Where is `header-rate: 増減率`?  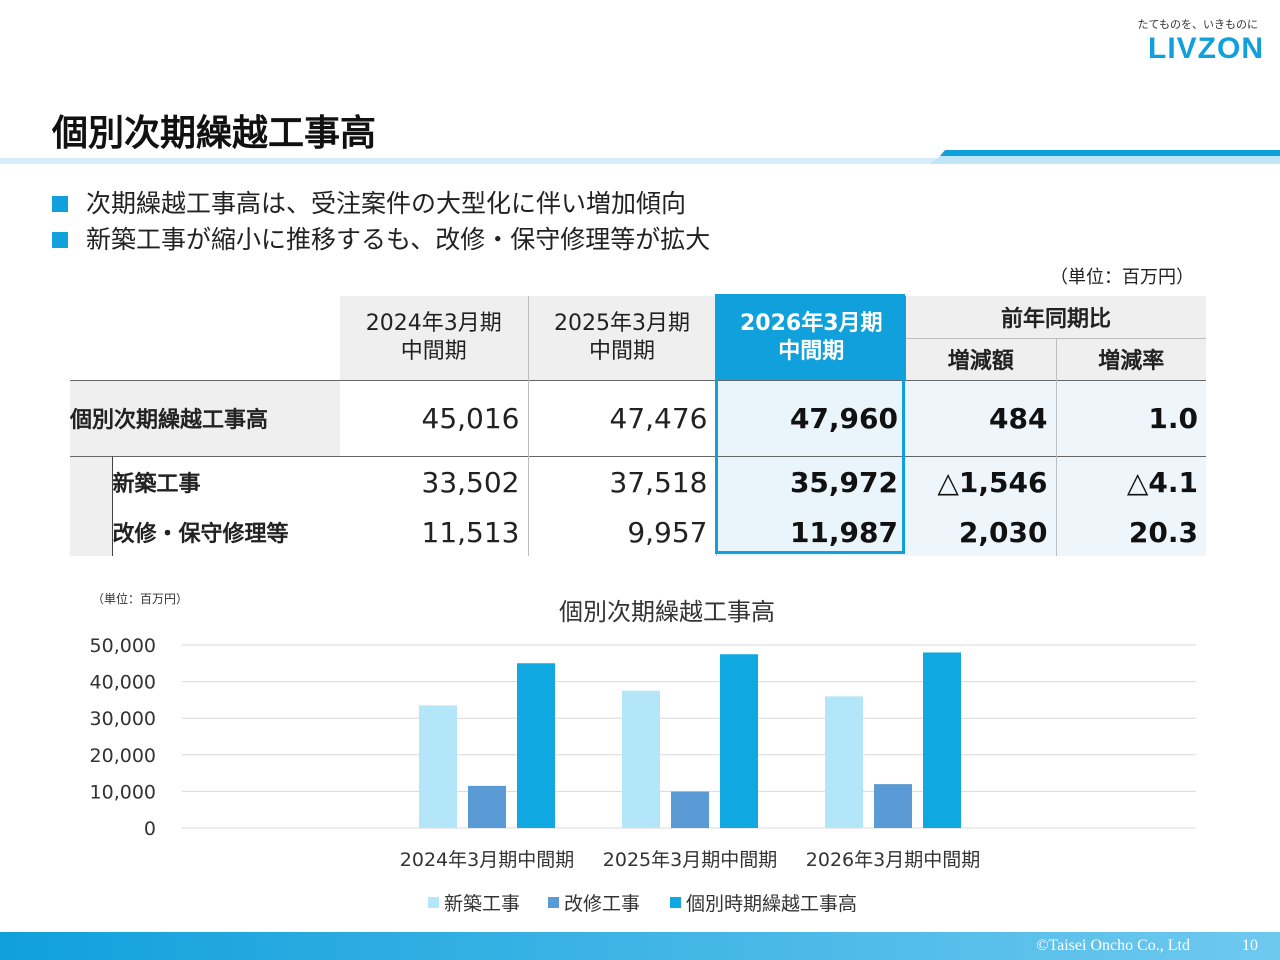
header-rate: 増減率 is located at coordinates (1131, 359).